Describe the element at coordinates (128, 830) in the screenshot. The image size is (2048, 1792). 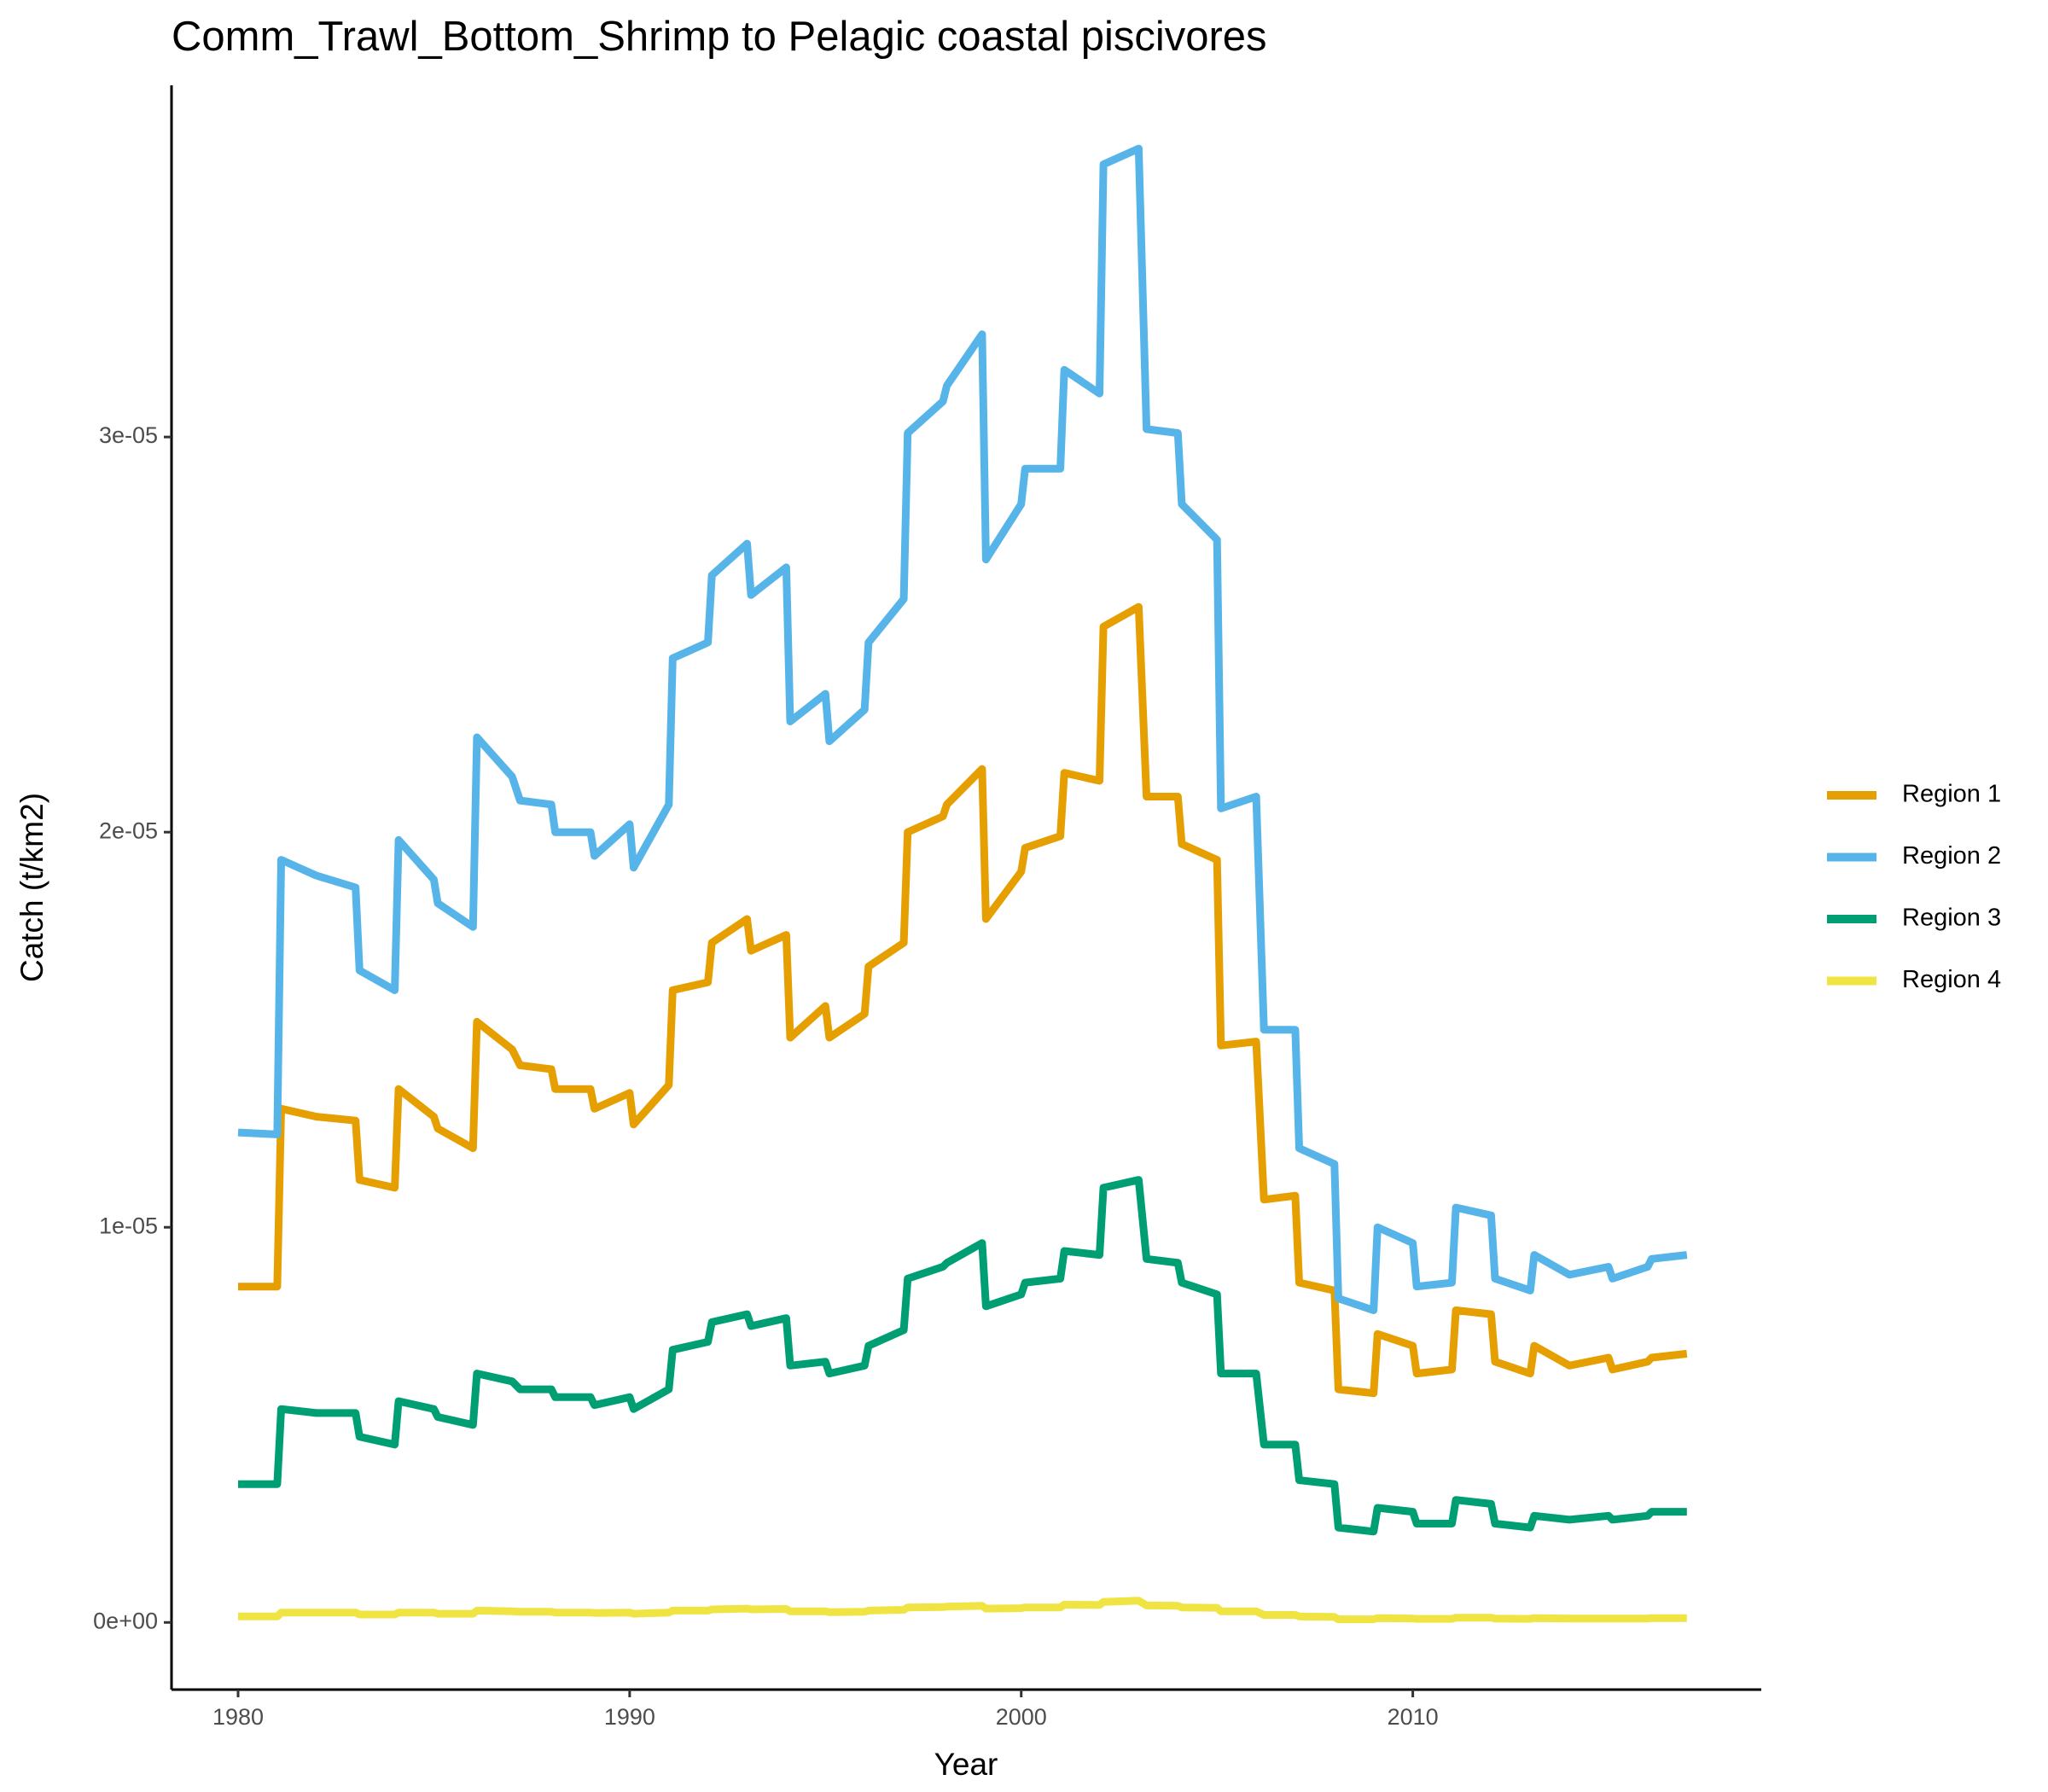
I see `y-tick-label: 2e-05` at that location.